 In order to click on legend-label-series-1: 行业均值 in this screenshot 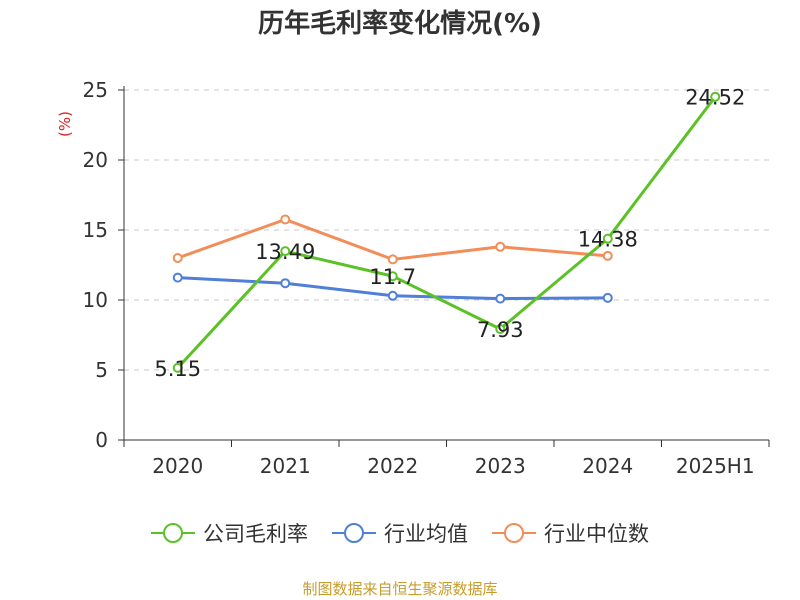, I will do `click(426, 534)`.